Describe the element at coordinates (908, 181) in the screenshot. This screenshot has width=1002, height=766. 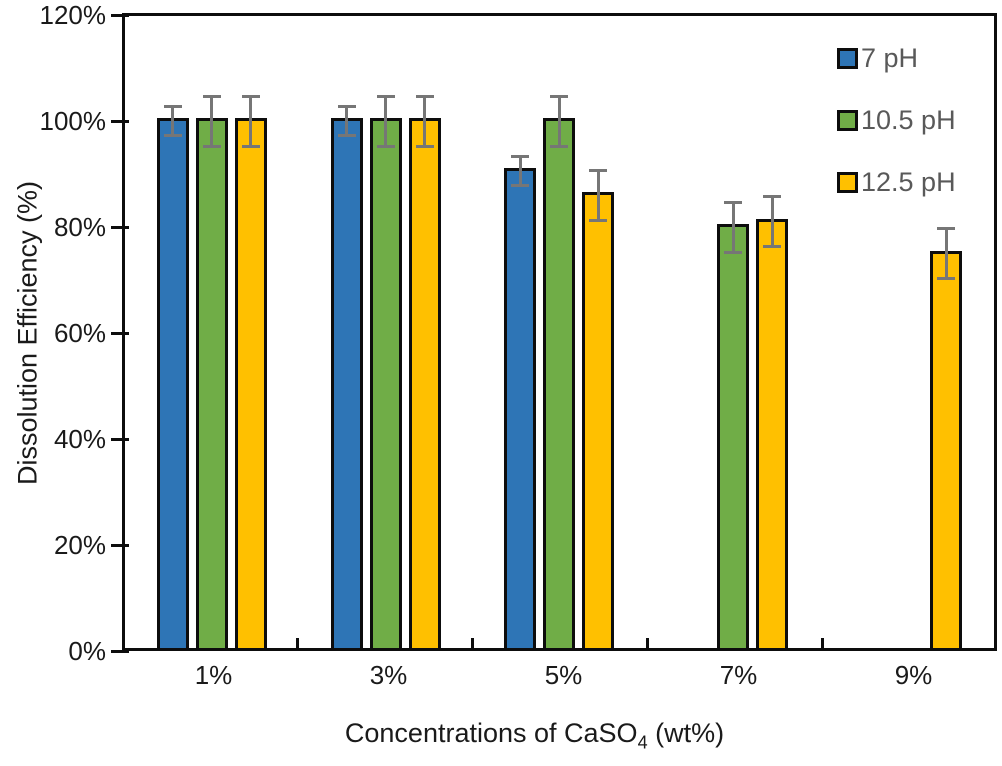
I see `legend-label: 12.5 pH` at that location.